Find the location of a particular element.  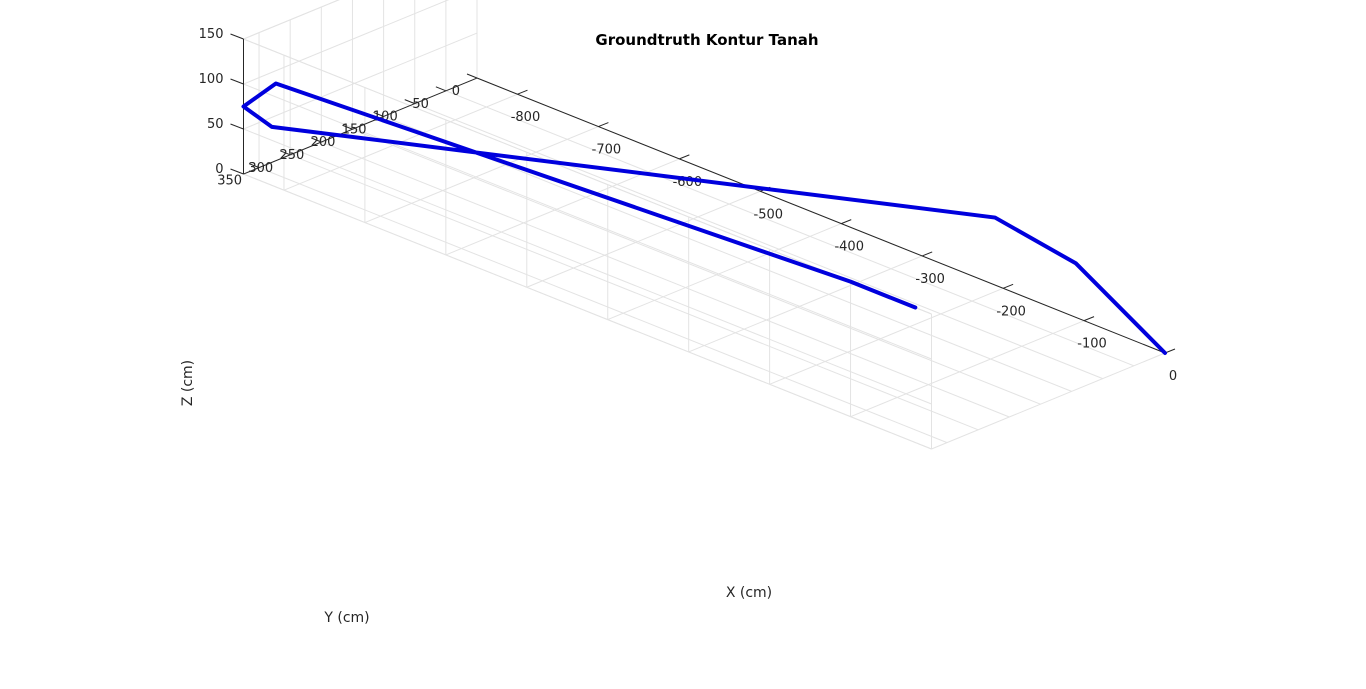

y-tick-label: 350 is located at coordinates (229, 181).